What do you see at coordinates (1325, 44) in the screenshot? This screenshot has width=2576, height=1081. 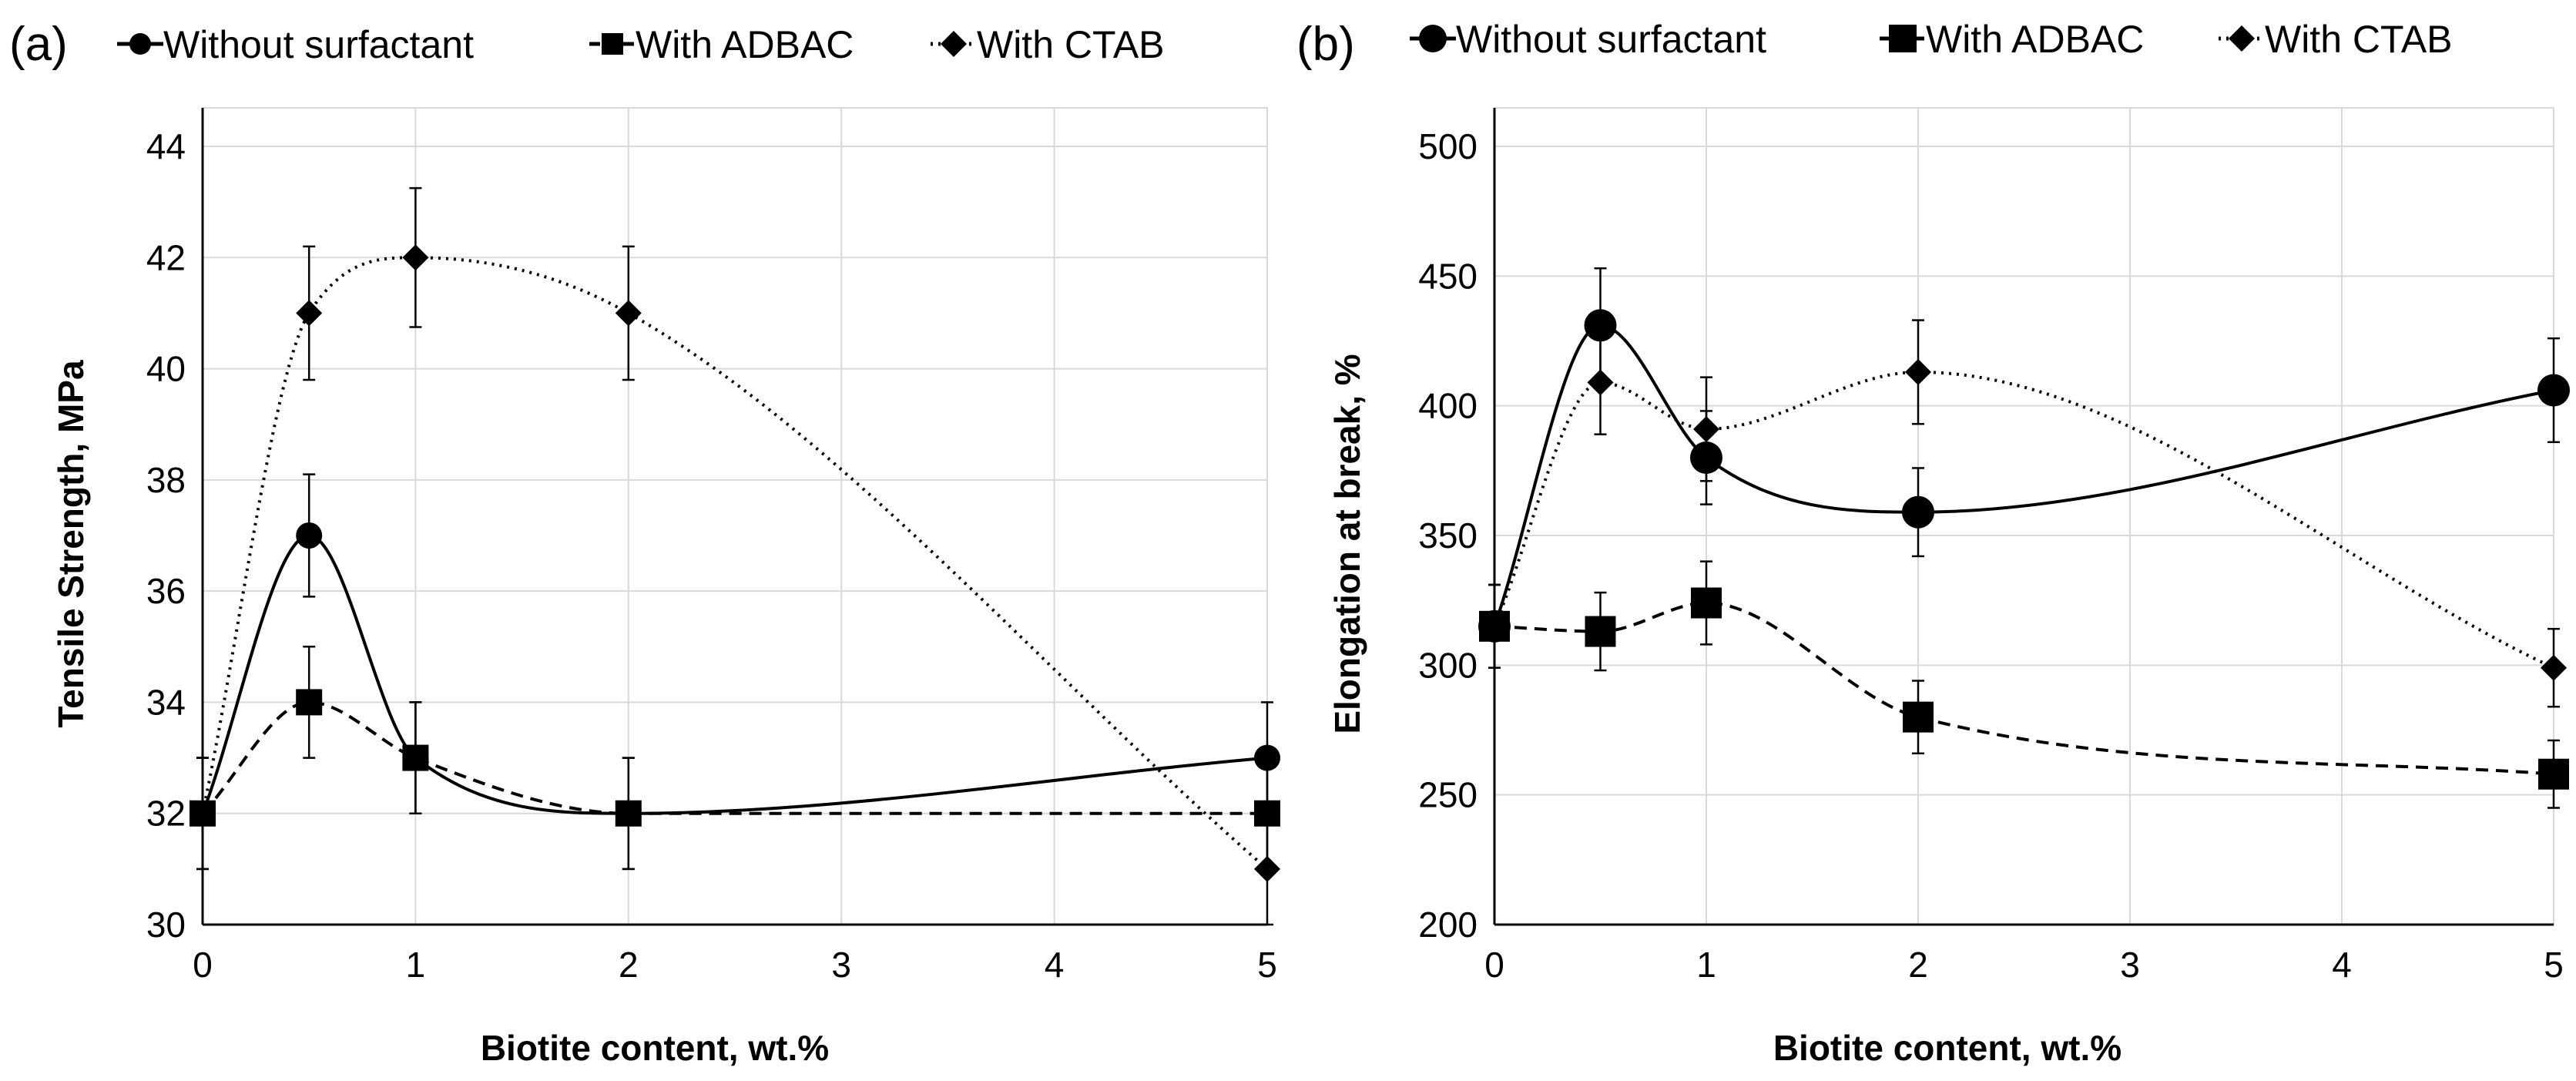 I see `panel-label: (b)` at bounding box center [1325, 44].